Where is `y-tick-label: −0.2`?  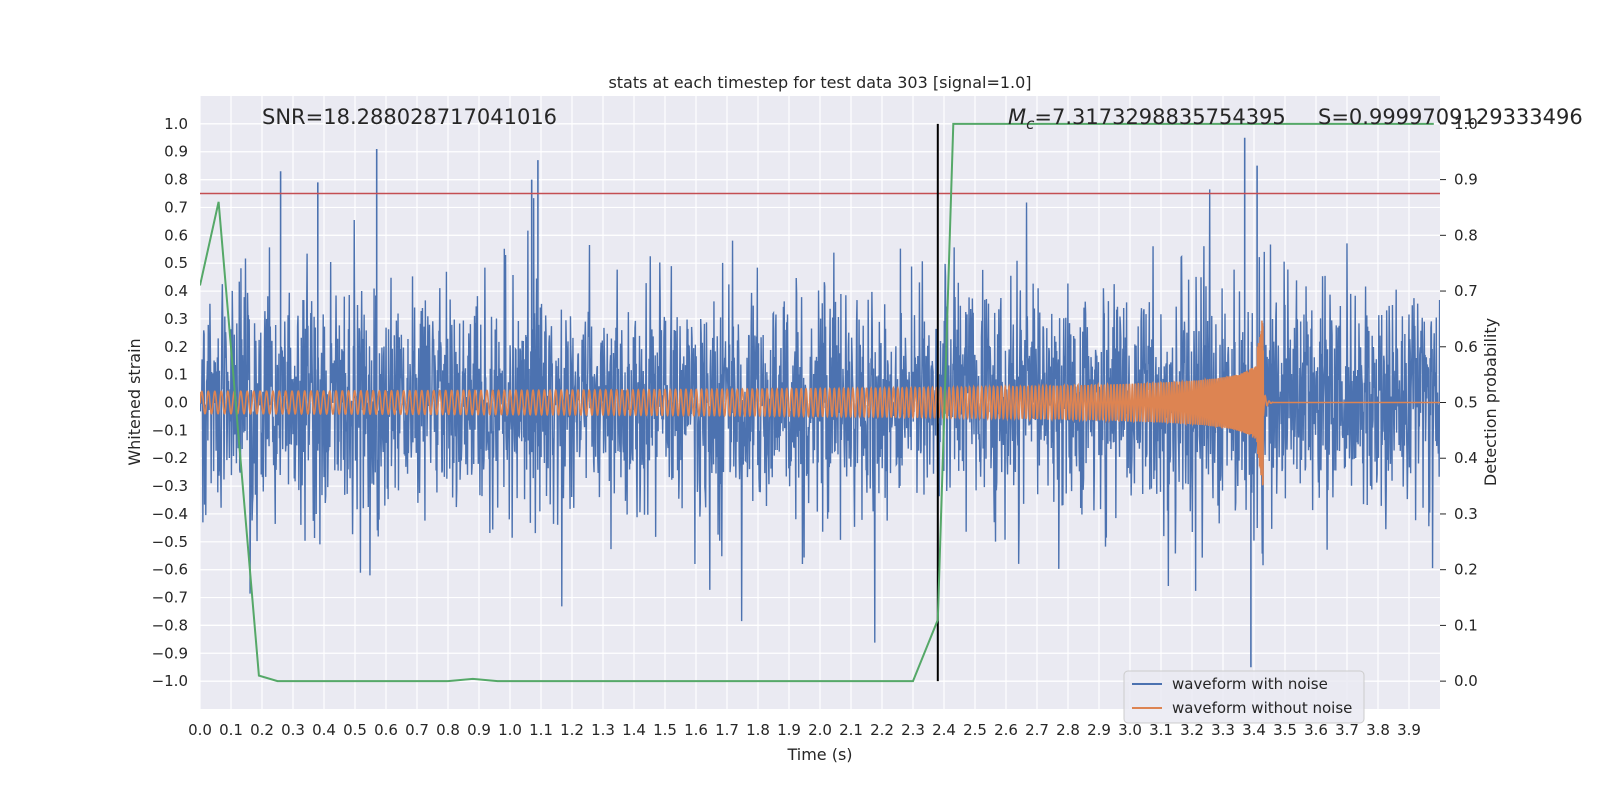
y-tick-label: −0.2 is located at coordinates (170, 458).